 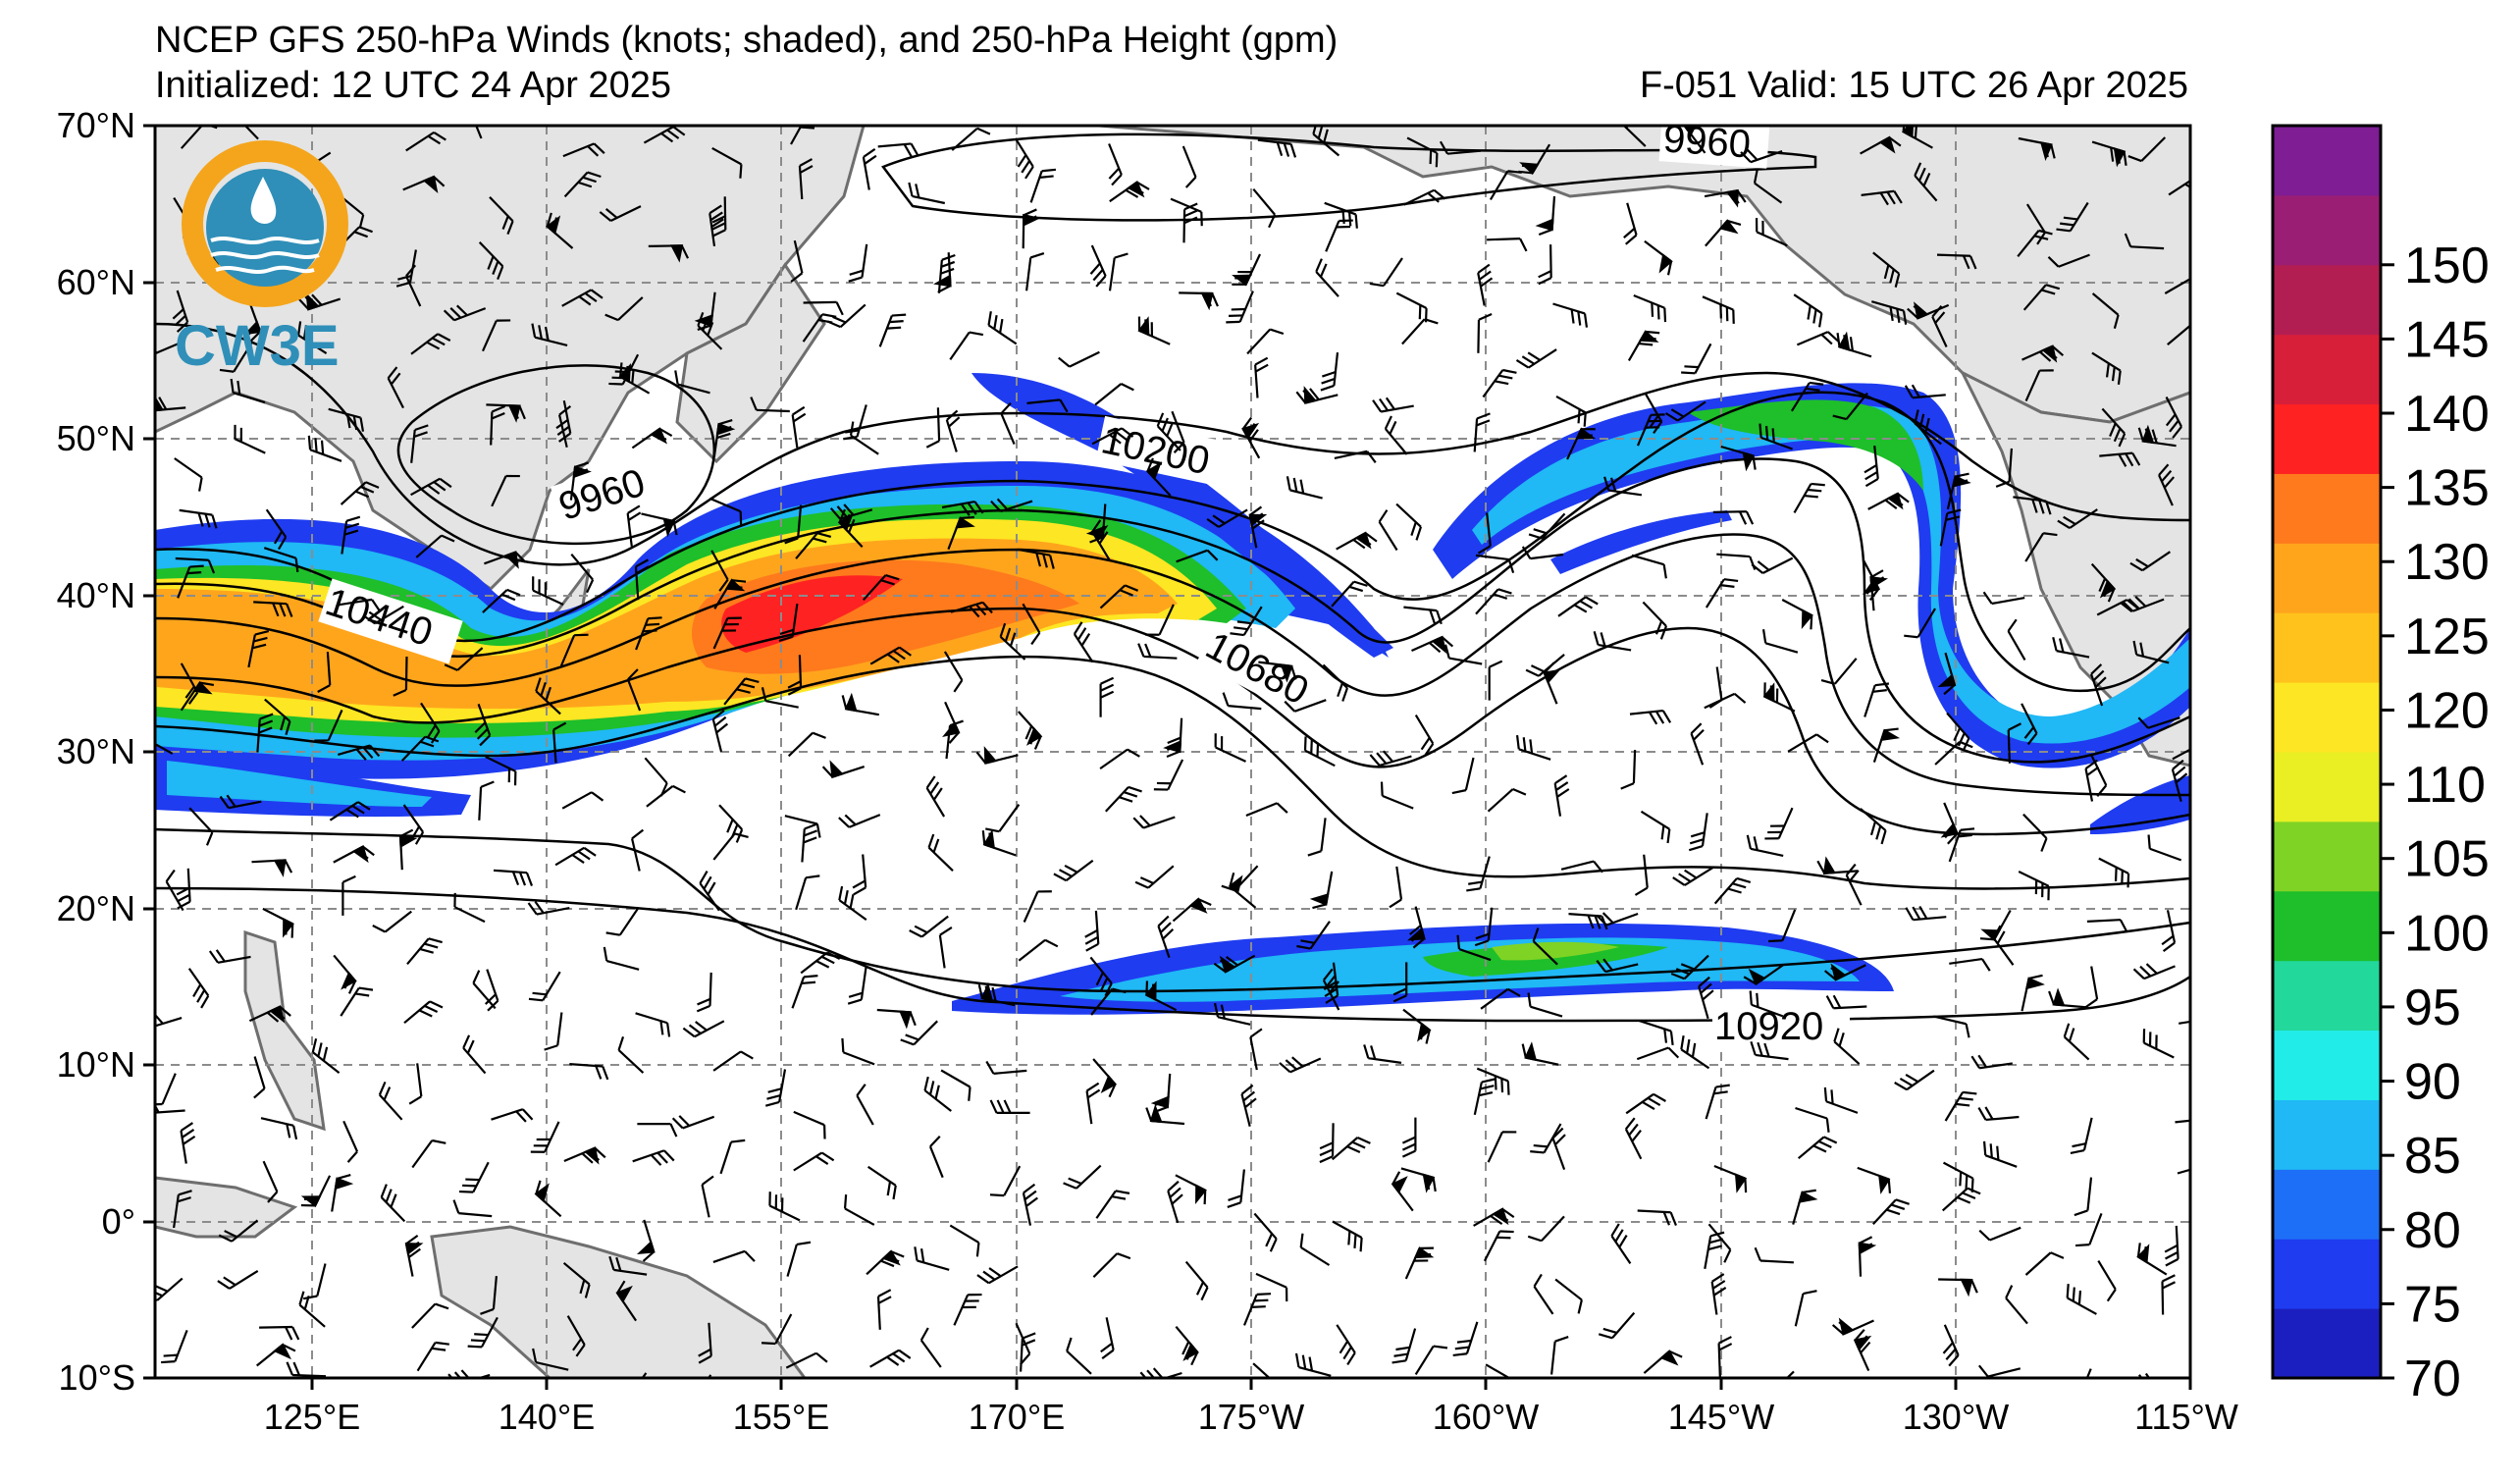 I want to click on logo-waves, so click(x=265, y=256).